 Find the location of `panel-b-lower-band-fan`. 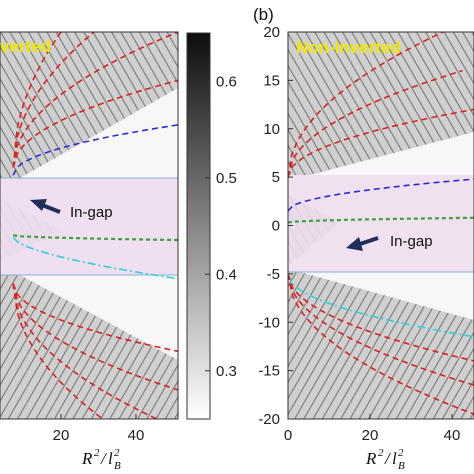

panel-b-lower-band-fan is located at coordinates (381, 345).